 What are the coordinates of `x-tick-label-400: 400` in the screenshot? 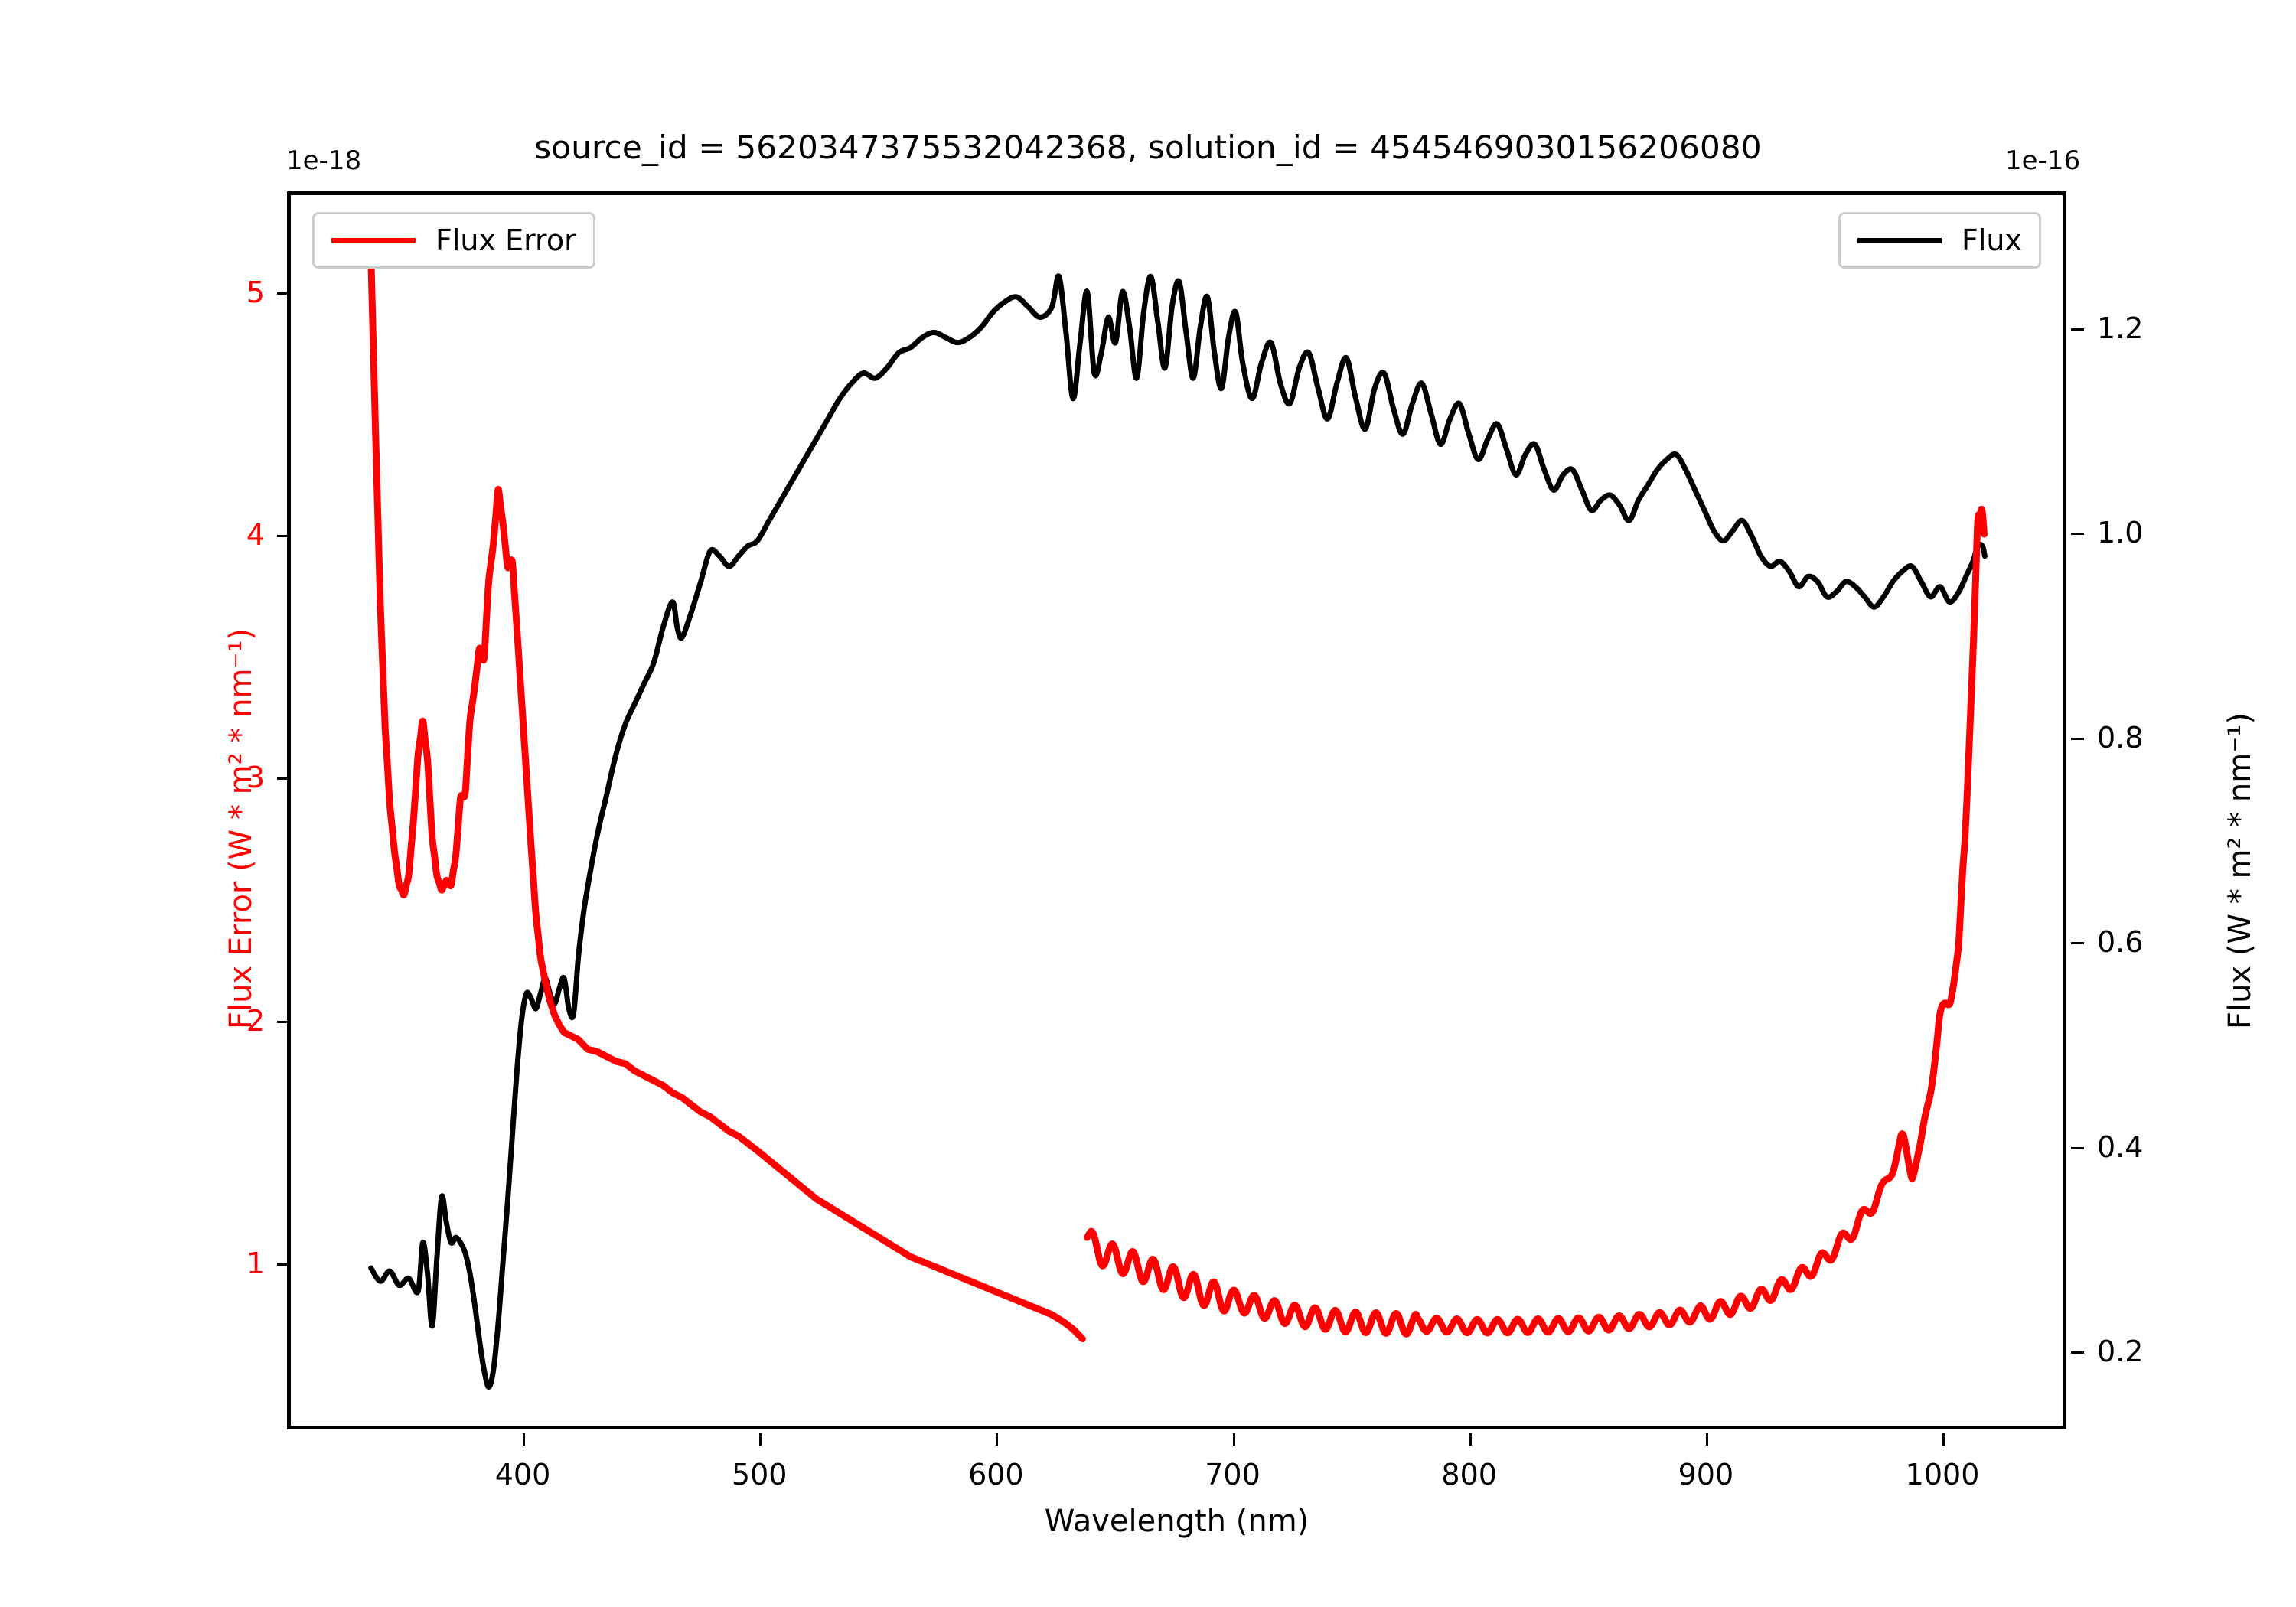 It's located at (522, 1474).